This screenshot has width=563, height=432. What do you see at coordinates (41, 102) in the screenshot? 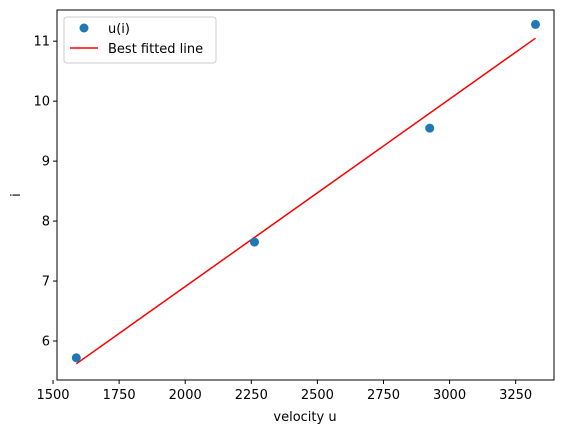
I see `y-tick-label: 10` at bounding box center [41, 102].